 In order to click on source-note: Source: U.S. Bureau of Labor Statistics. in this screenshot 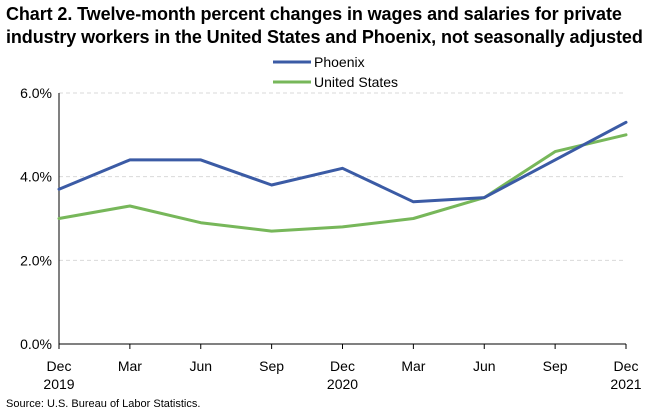, I will do `click(103, 404)`.